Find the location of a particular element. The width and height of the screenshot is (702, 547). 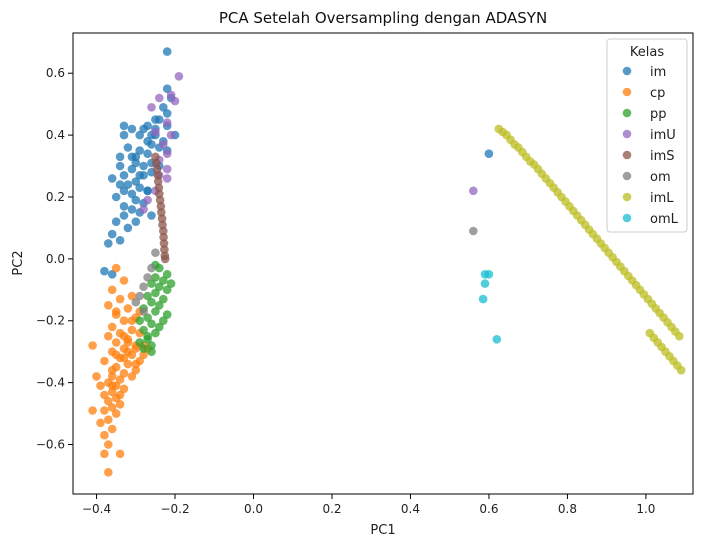

legend-label-imU: imU is located at coordinates (663, 135).